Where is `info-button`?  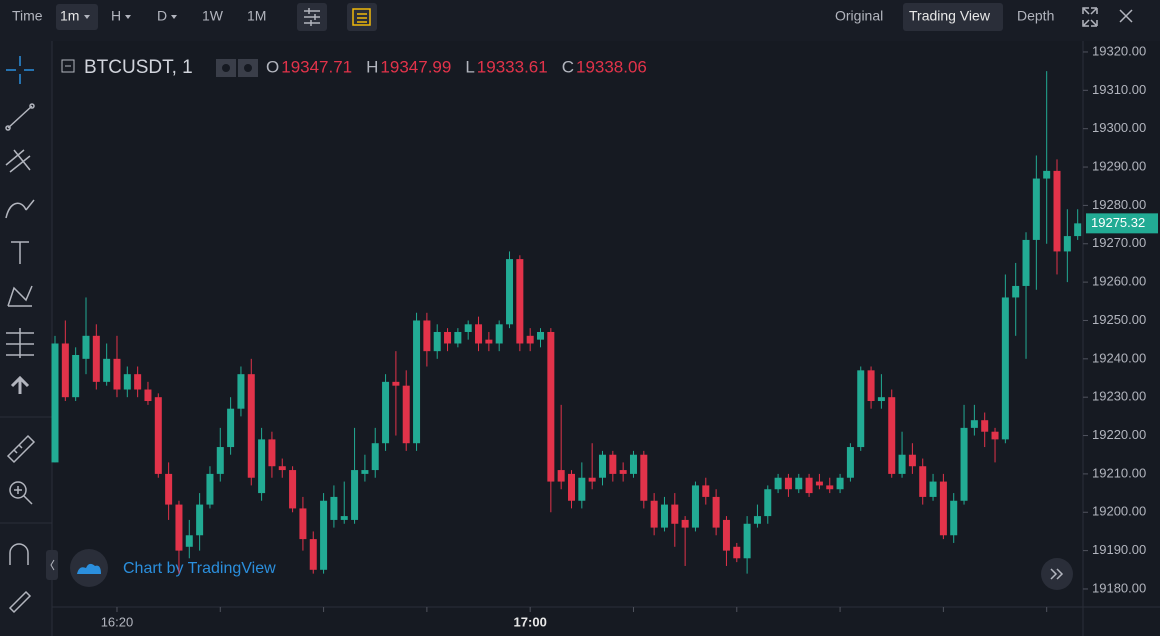
info-button is located at coordinates (362, 17).